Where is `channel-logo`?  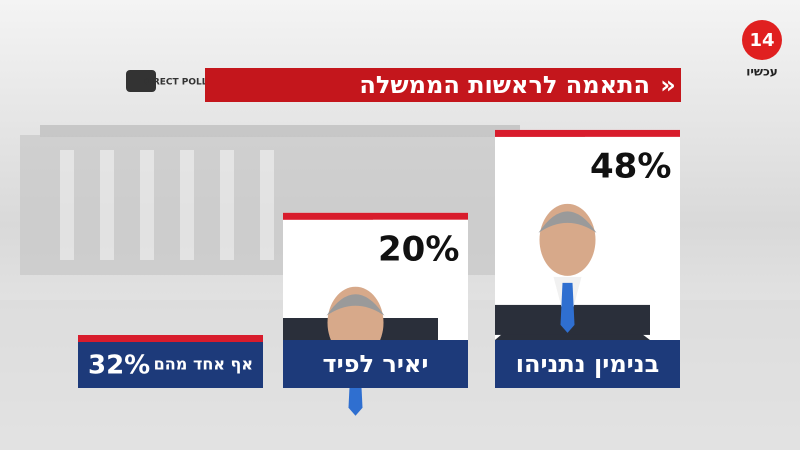 channel-logo is located at coordinates (762, 40).